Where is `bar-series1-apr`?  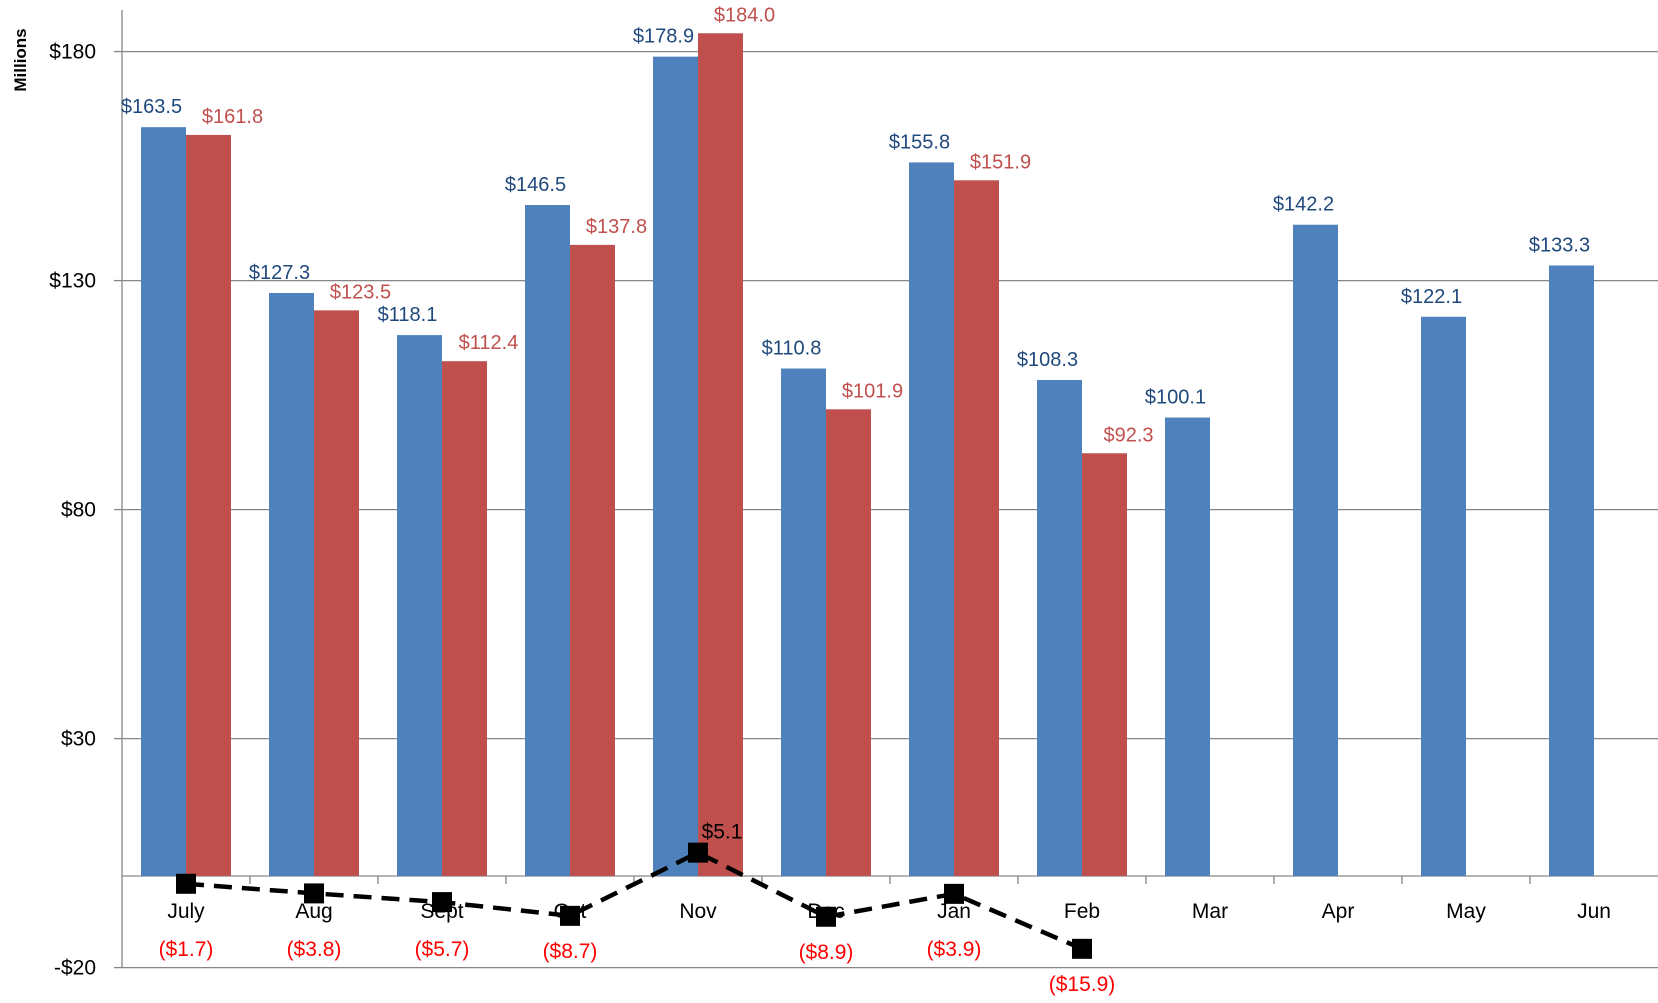
bar-series1-apr is located at coordinates (1315, 550).